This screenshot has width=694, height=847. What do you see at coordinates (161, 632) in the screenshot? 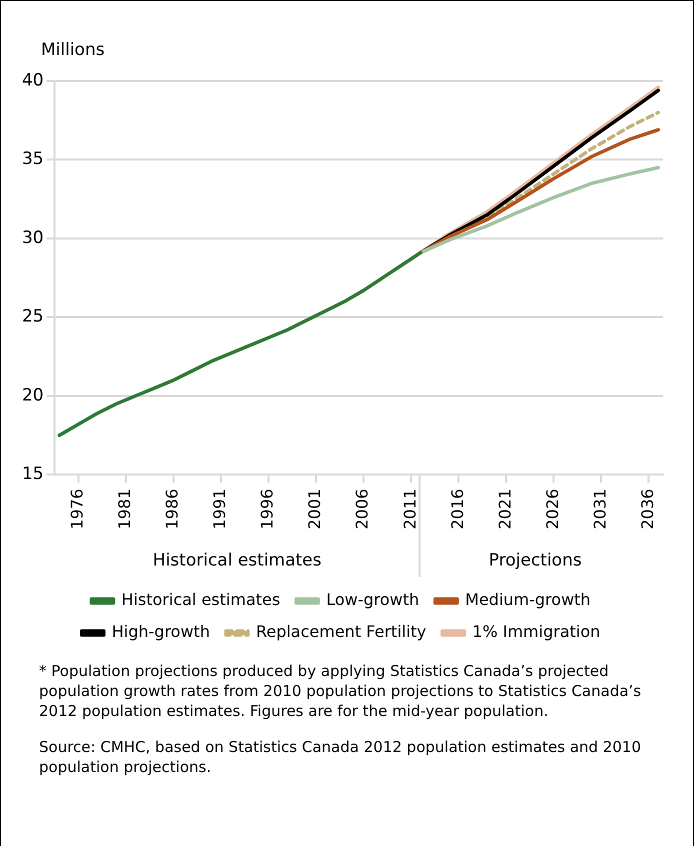
I see `legend-label: High-growth` at bounding box center [161, 632].